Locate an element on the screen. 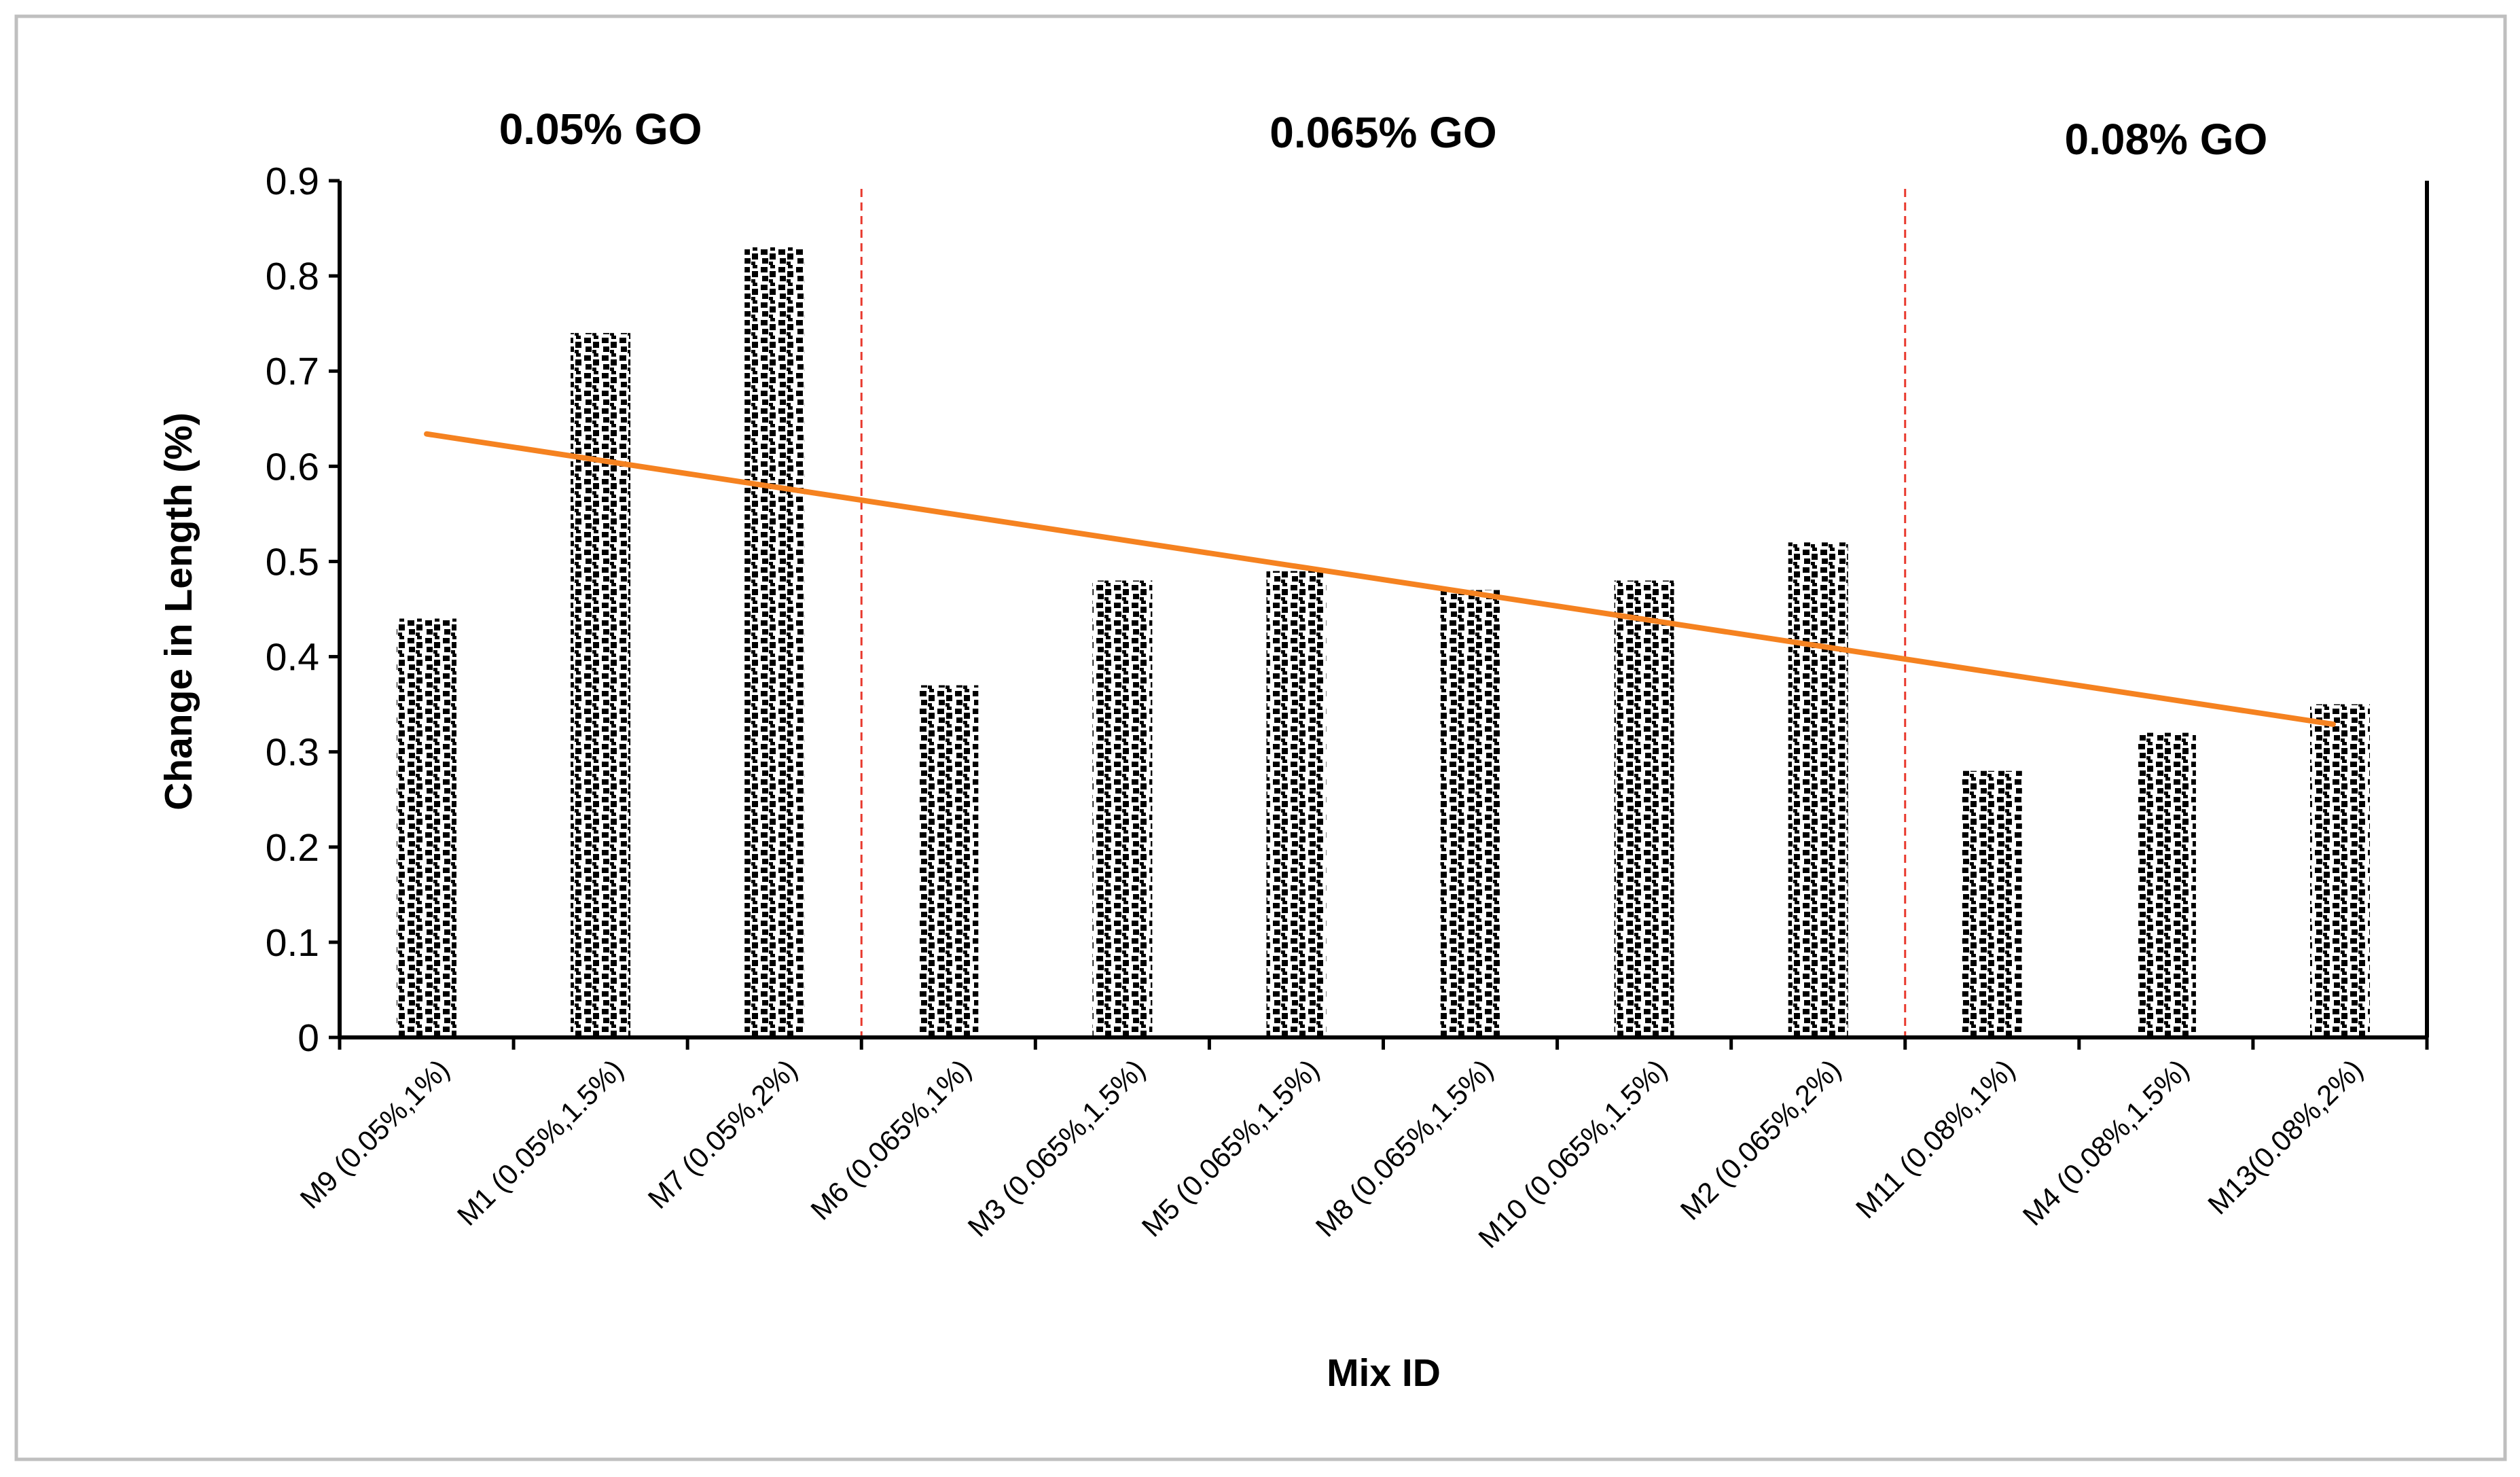 The height and width of the screenshot is (1477, 2520). y-tick-label: 0.4 is located at coordinates (292, 657).